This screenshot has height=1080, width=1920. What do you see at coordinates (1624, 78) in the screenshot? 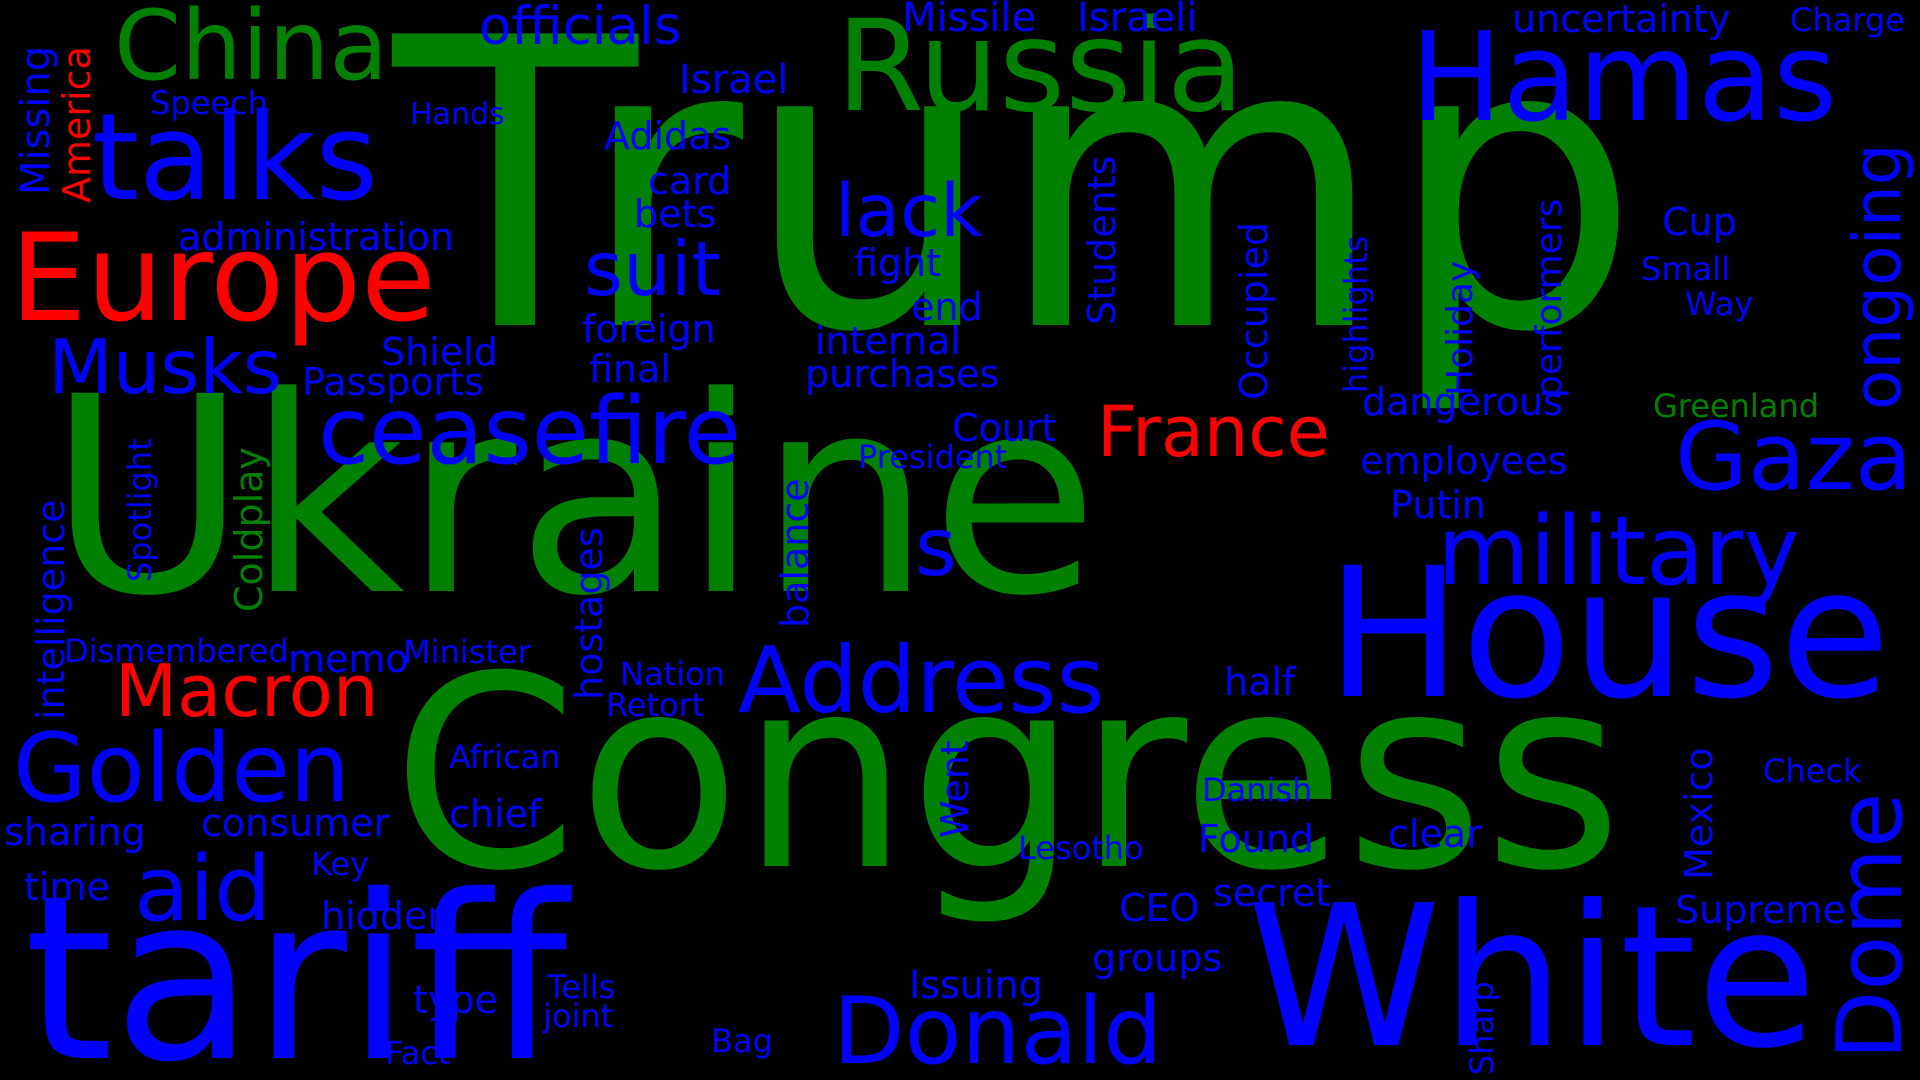
I see `word-hamas: Hamas` at bounding box center [1624, 78].